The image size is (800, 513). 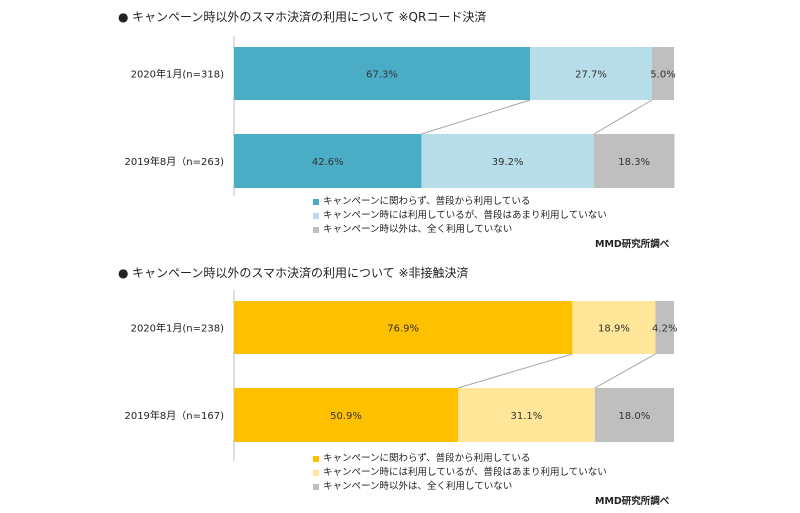 I want to click on chart-title: ● キャンペーン時以外のスマホ決済の利用について ※非接触決済, so click(x=293, y=273).